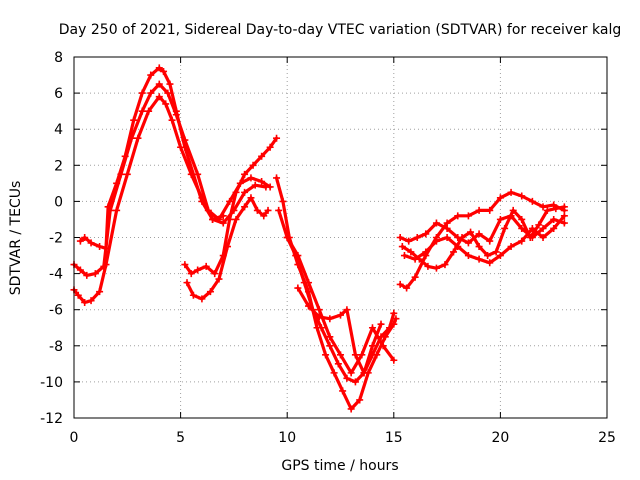 The height and width of the screenshot is (480, 640). Describe the element at coordinates (58, 202) in the screenshot. I see `y-tick-label: 0` at that location.